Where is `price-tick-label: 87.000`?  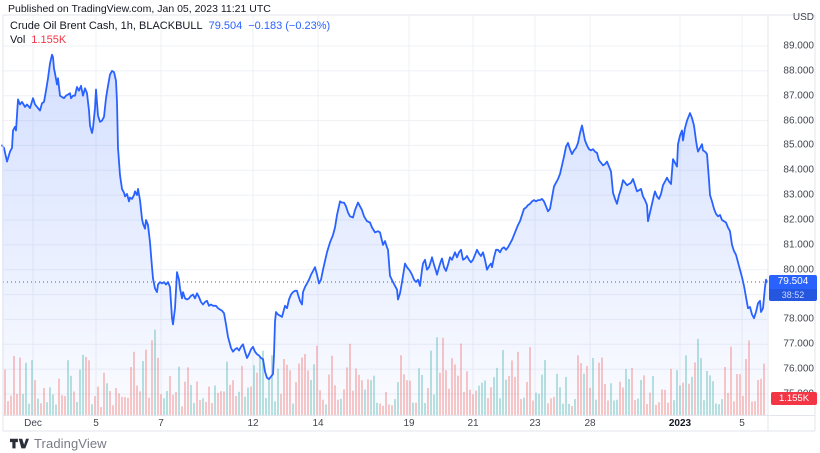 price-tick-label: 87.000 is located at coordinates (798, 96).